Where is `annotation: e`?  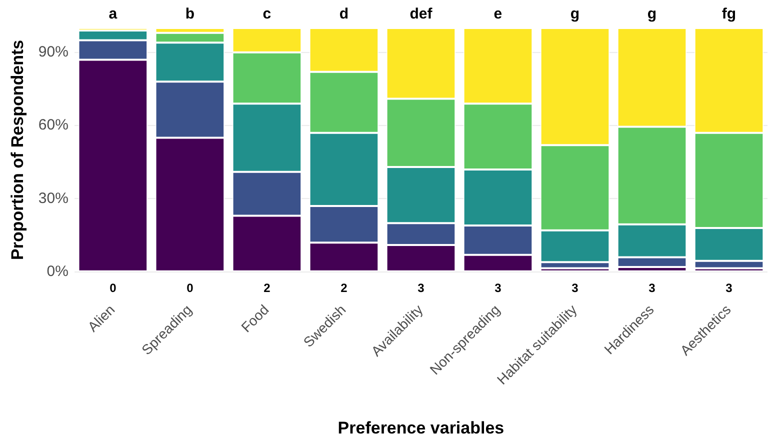
annotation: e is located at coordinates (498, 14).